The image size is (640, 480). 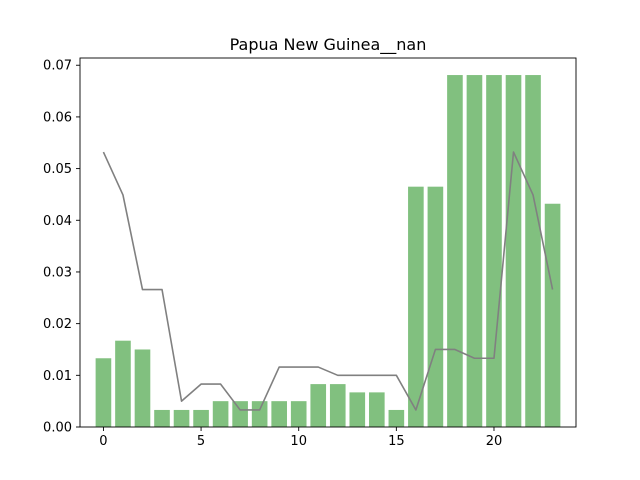 What do you see at coordinates (396, 441) in the screenshot?
I see `x-tick-label-15: 15` at bounding box center [396, 441].